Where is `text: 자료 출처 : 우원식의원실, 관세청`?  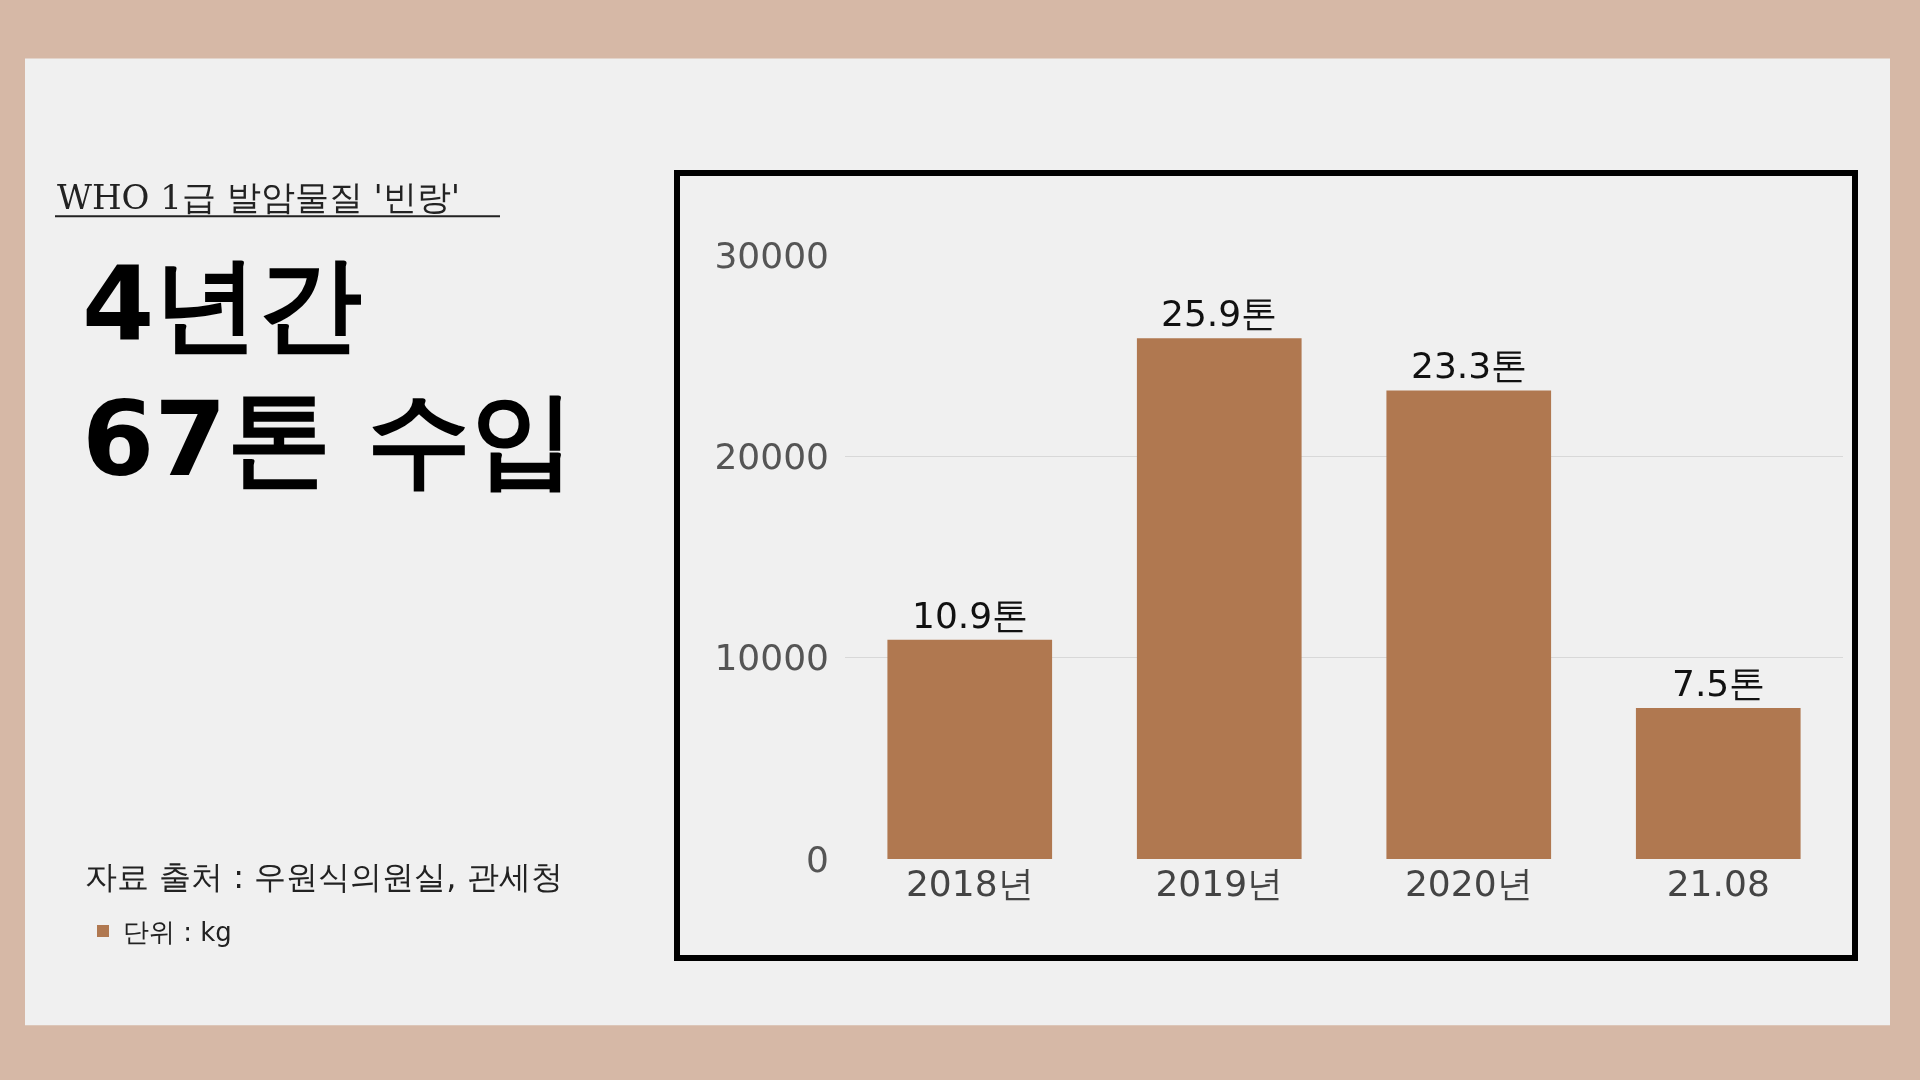
text: 자료 출처 : 우원식의원실, 관세청 is located at coordinates (324, 877).